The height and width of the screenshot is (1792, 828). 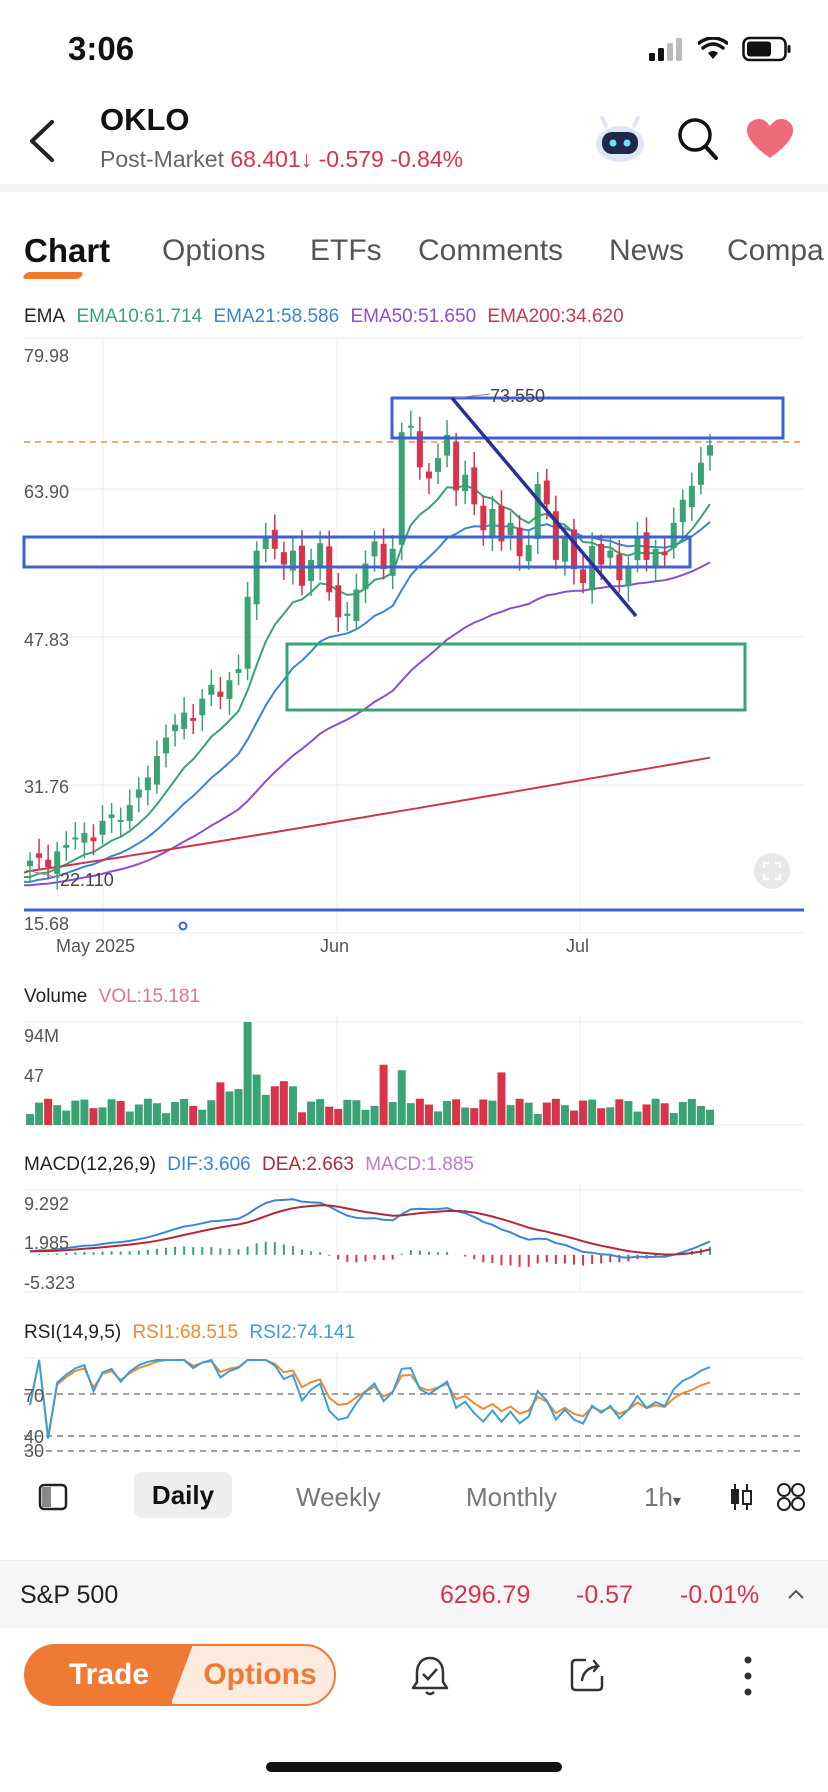 What do you see at coordinates (338, 1497) in the screenshot?
I see `period-weekly: Weekly` at bounding box center [338, 1497].